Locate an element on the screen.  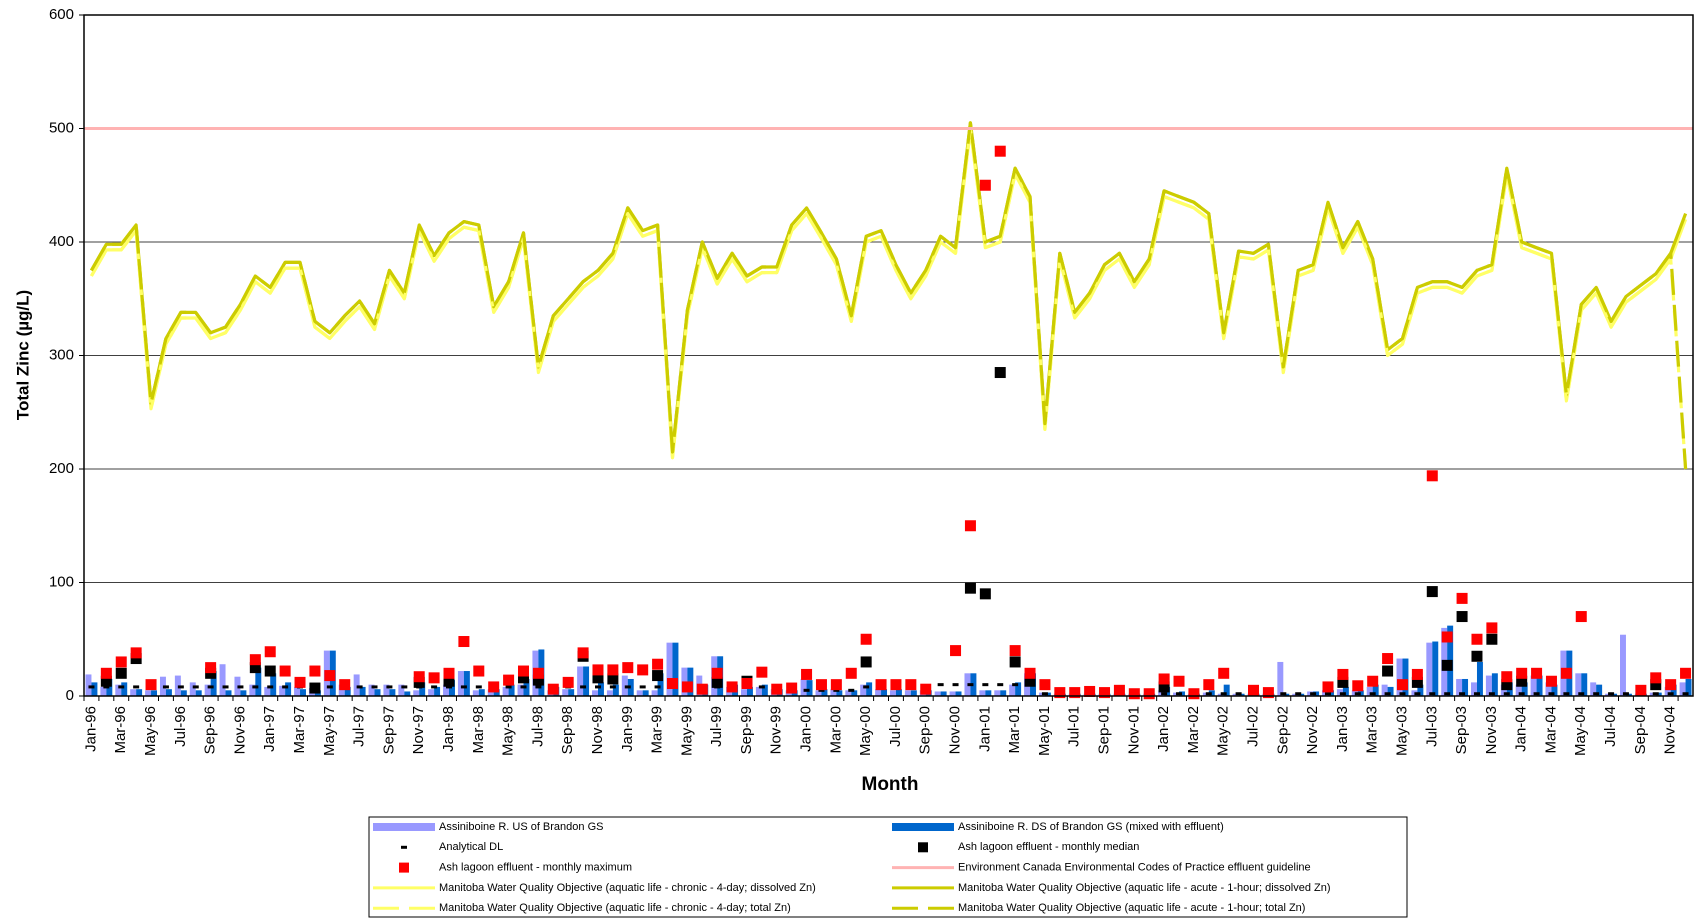
y-tick-label: 400 is located at coordinates (61, 241).